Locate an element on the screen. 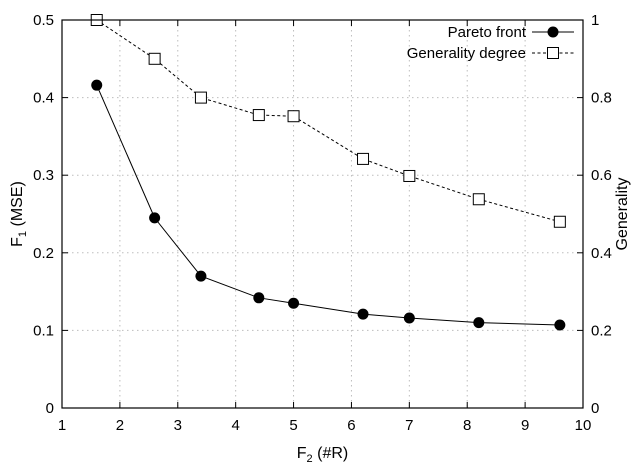  y2-tick-label: 0.6 is located at coordinates (601, 175).